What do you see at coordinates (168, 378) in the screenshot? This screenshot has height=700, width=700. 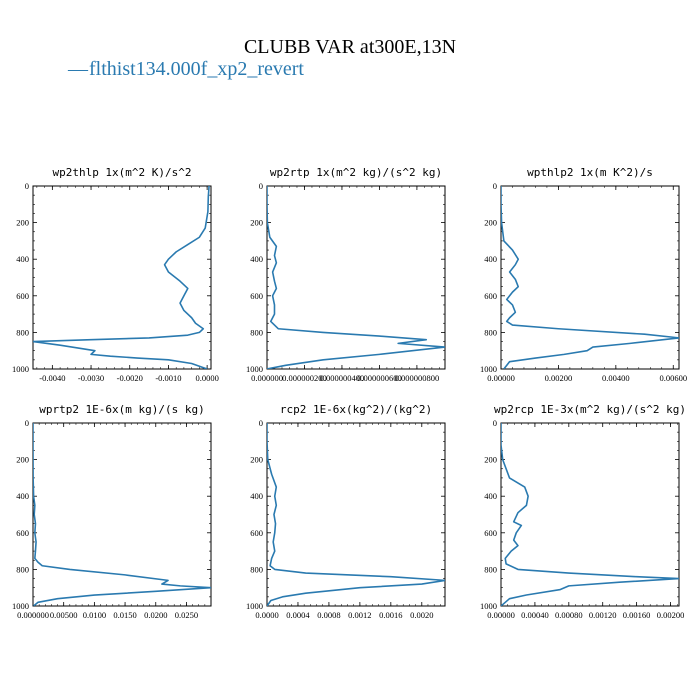 I see `x-tick-label: -0.0010` at bounding box center [168, 378].